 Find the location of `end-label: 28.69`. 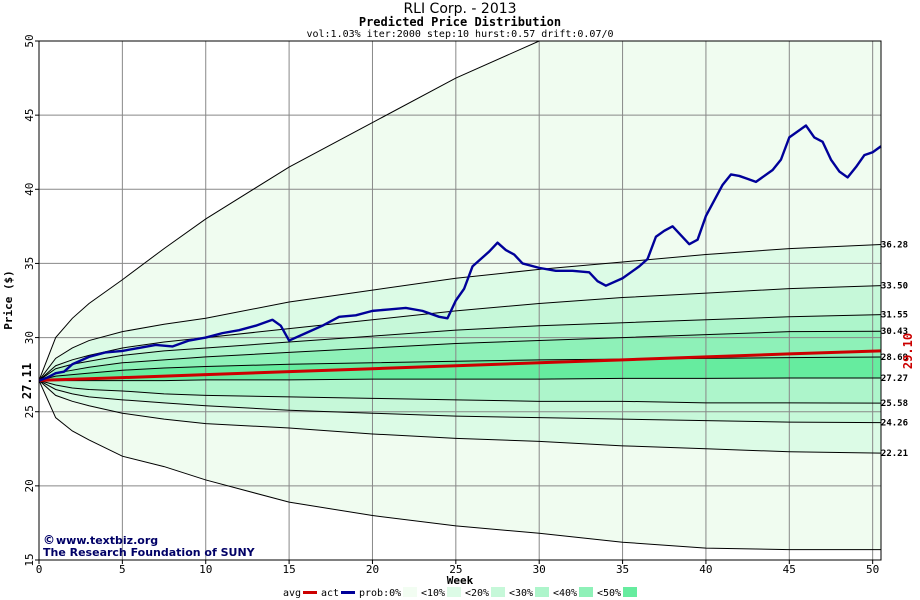

end-label: 28.69 is located at coordinates (894, 358).